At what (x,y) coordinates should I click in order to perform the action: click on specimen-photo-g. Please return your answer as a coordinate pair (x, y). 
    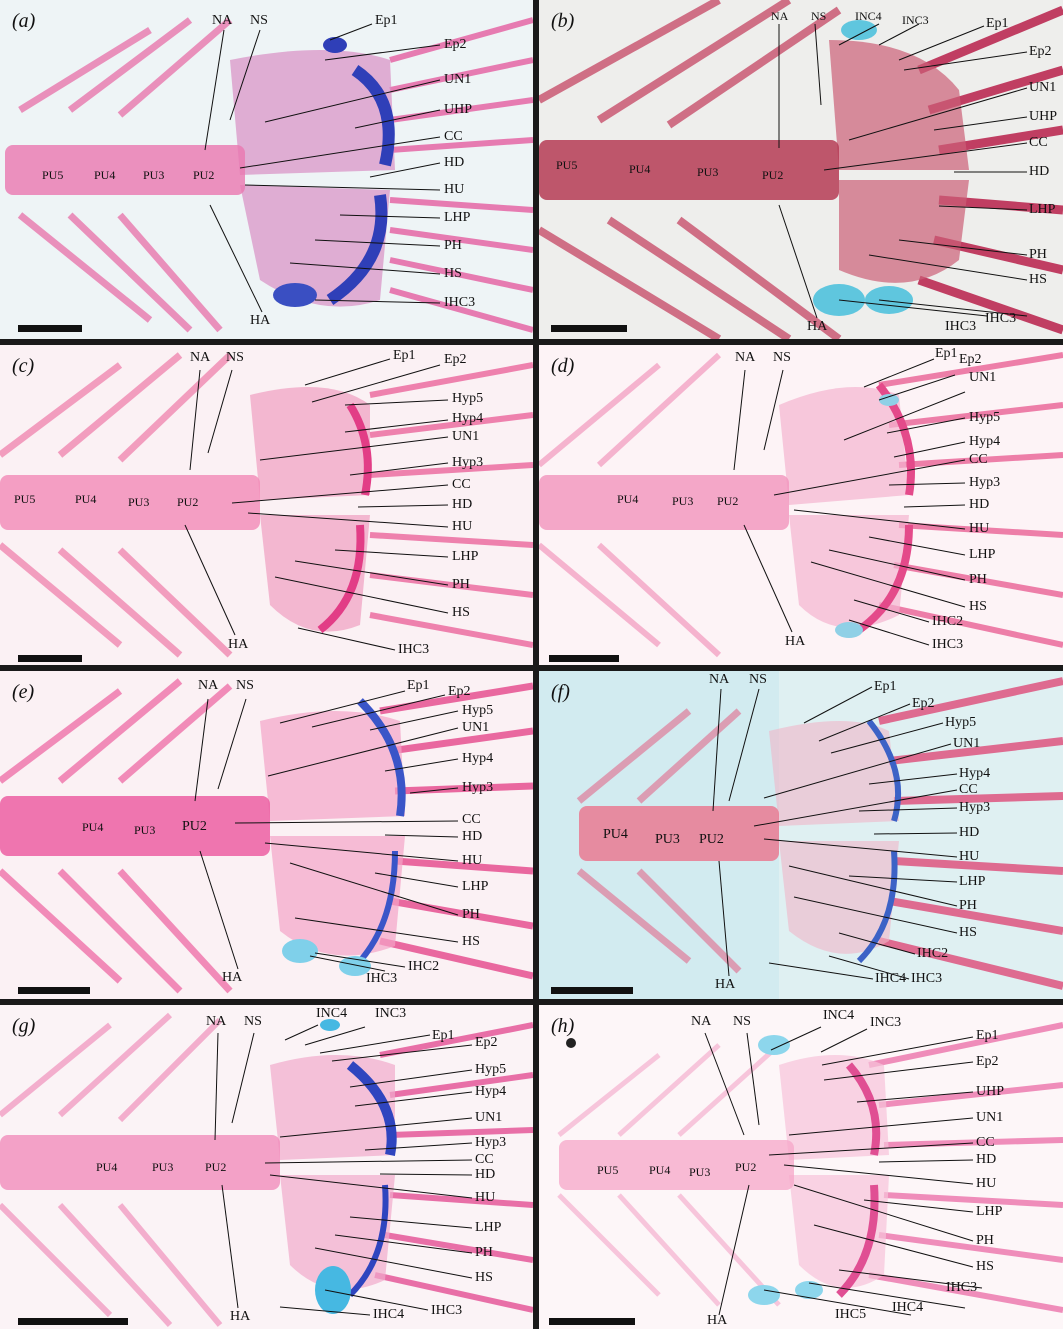
    Looking at the image, I should click on (266, 1167).